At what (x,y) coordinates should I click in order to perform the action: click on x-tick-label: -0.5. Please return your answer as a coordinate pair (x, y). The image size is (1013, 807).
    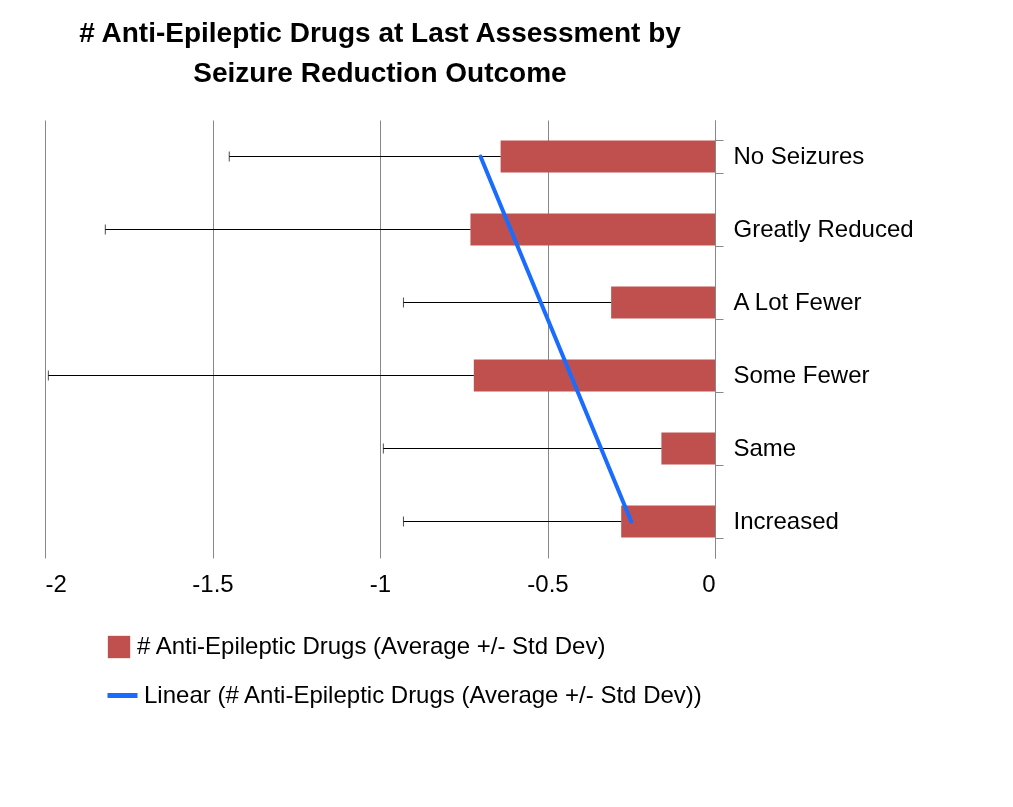
    Looking at the image, I should click on (548, 583).